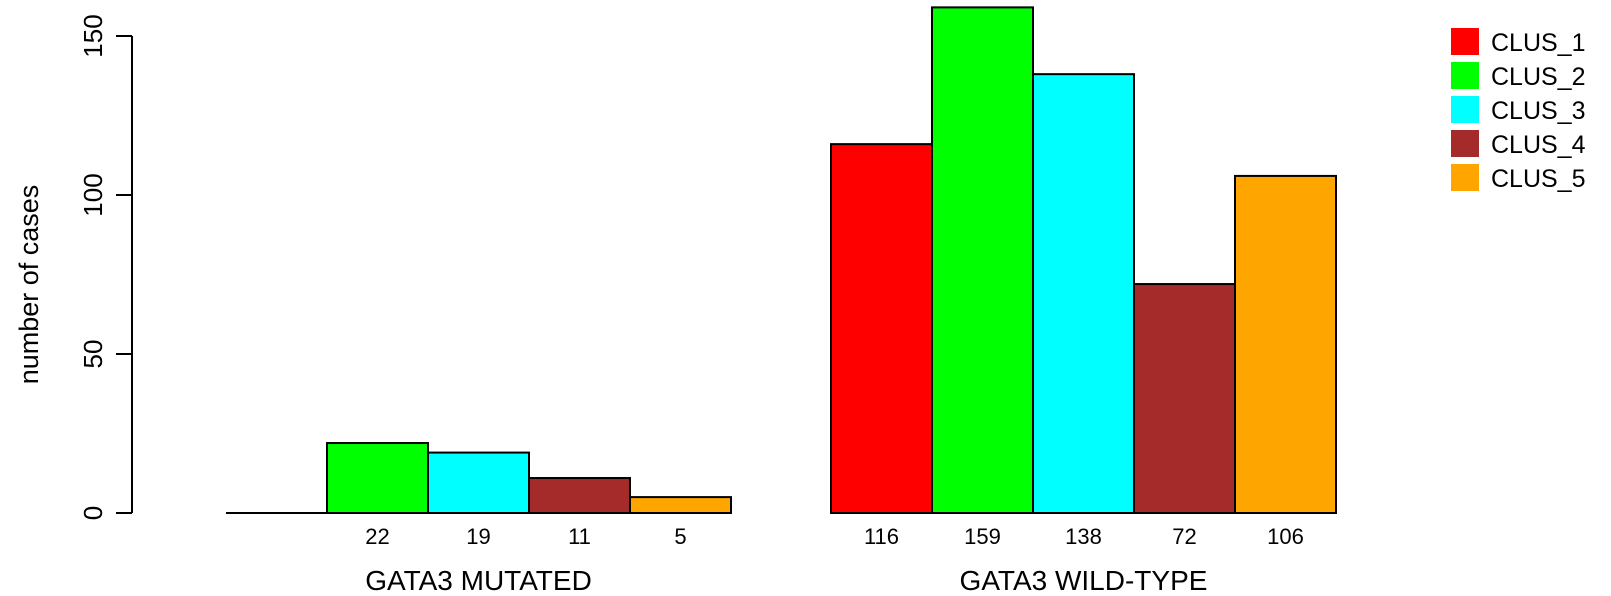  Describe the element at coordinates (1538, 179) in the screenshot. I see `legend-label: CLUS_5` at that location.